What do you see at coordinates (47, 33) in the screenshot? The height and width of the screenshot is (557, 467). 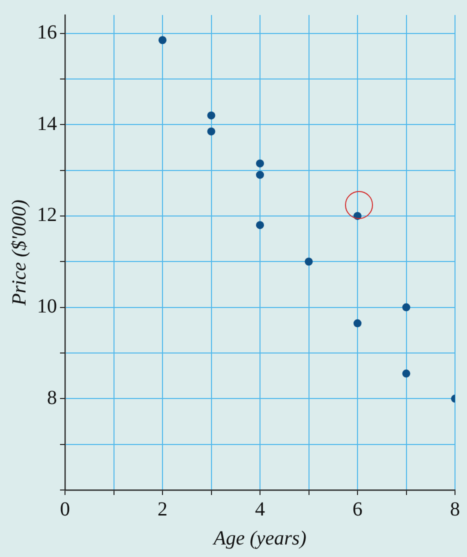 I see `y-tick-label: 16` at bounding box center [47, 33].